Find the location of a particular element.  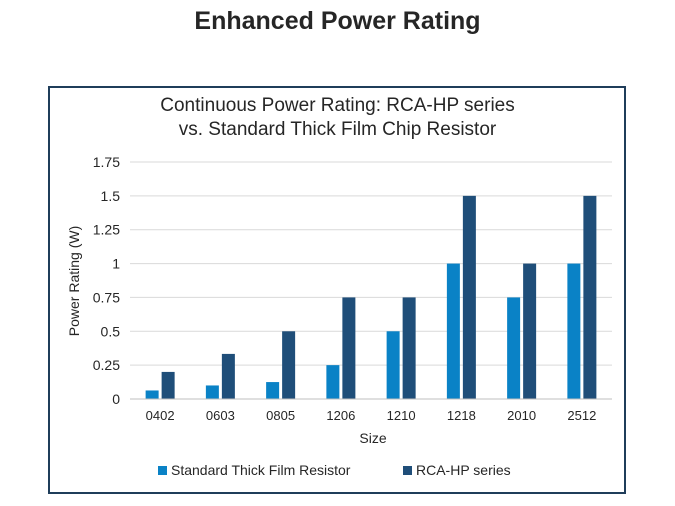

slide-title: Enhanced Power Rating is located at coordinates (337, 21).